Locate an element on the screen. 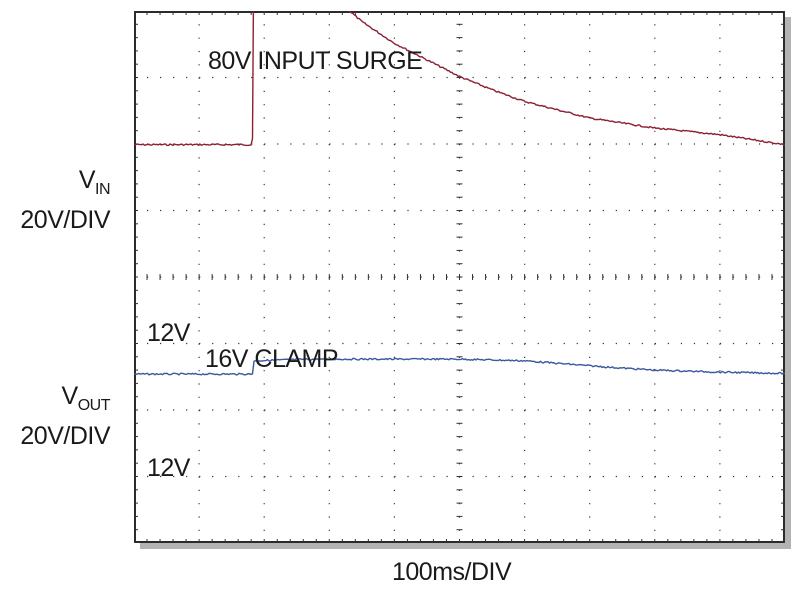 The image size is (806, 591). vout-scale: 20V/DIV is located at coordinates (65, 436).